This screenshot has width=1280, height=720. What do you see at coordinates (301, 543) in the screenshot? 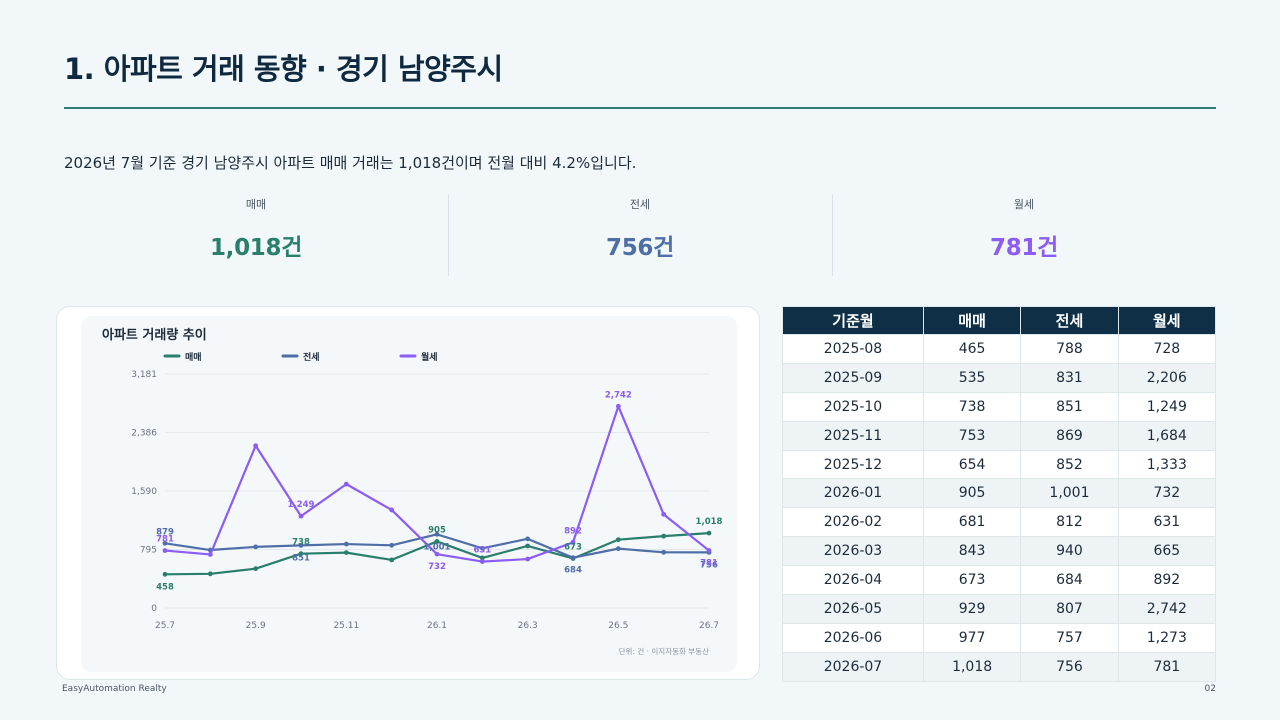
I see `data-label: 738` at bounding box center [301, 543].